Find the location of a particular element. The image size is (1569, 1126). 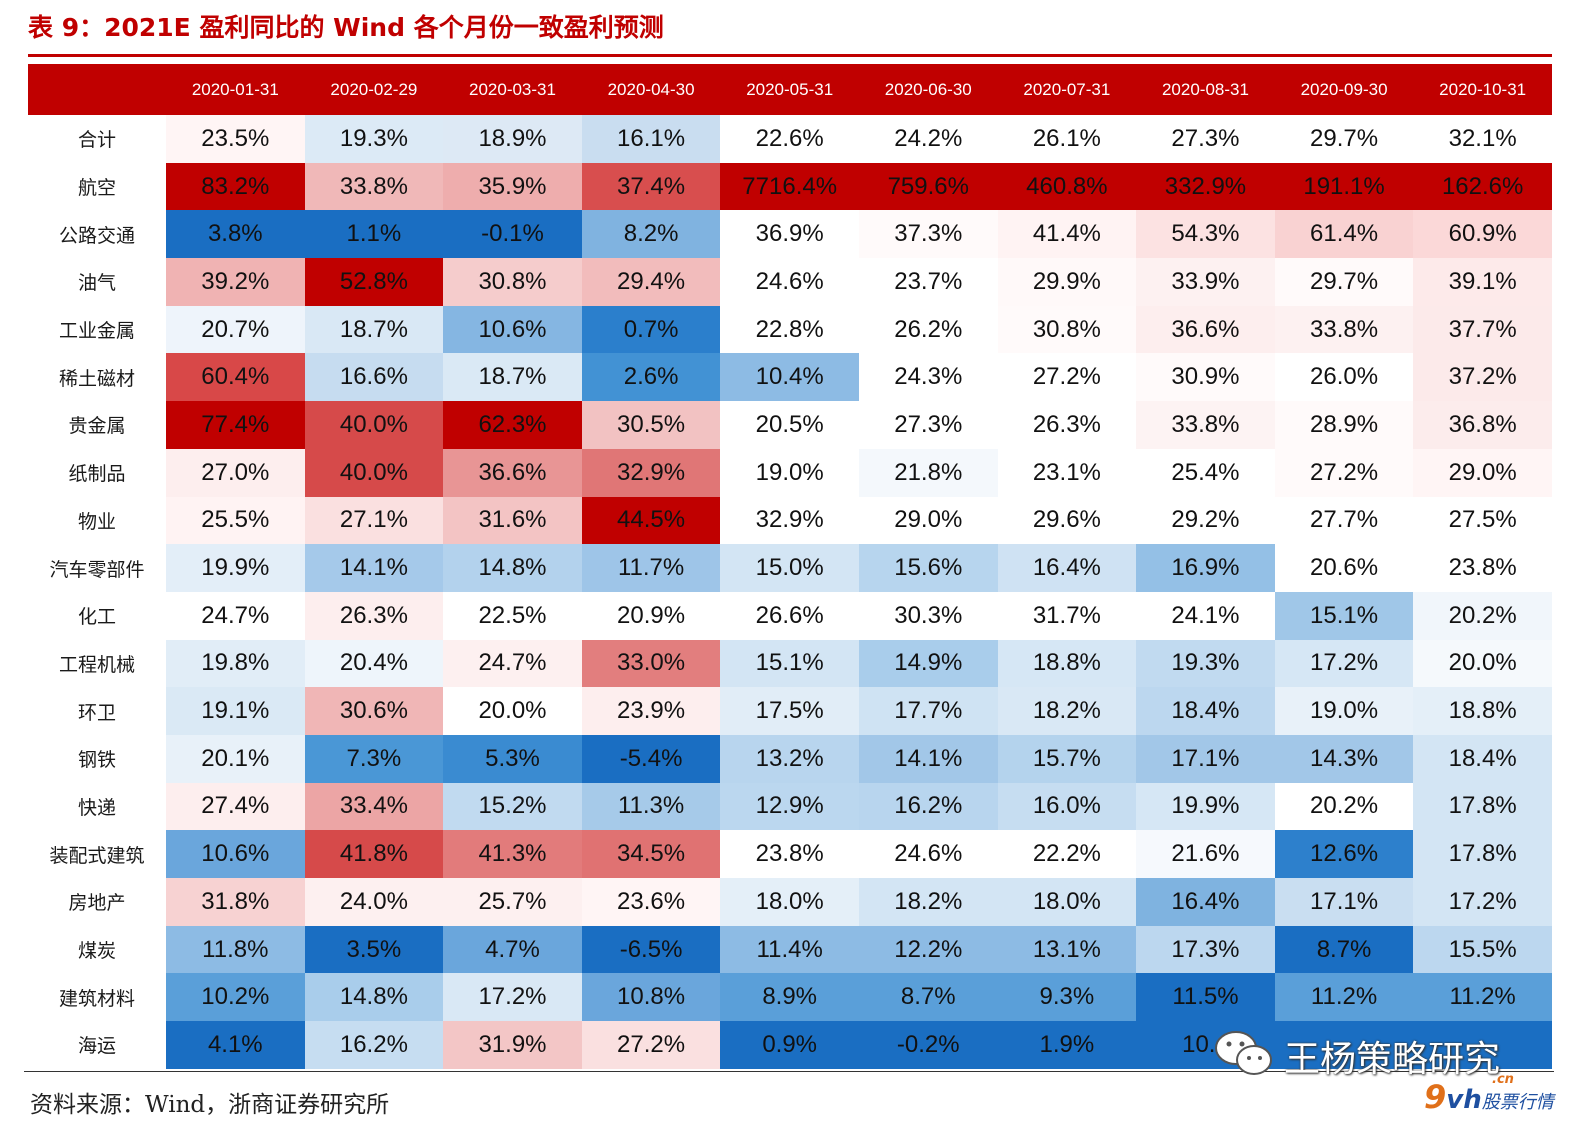

value-cell: 20.7% is located at coordinates (235, 329).